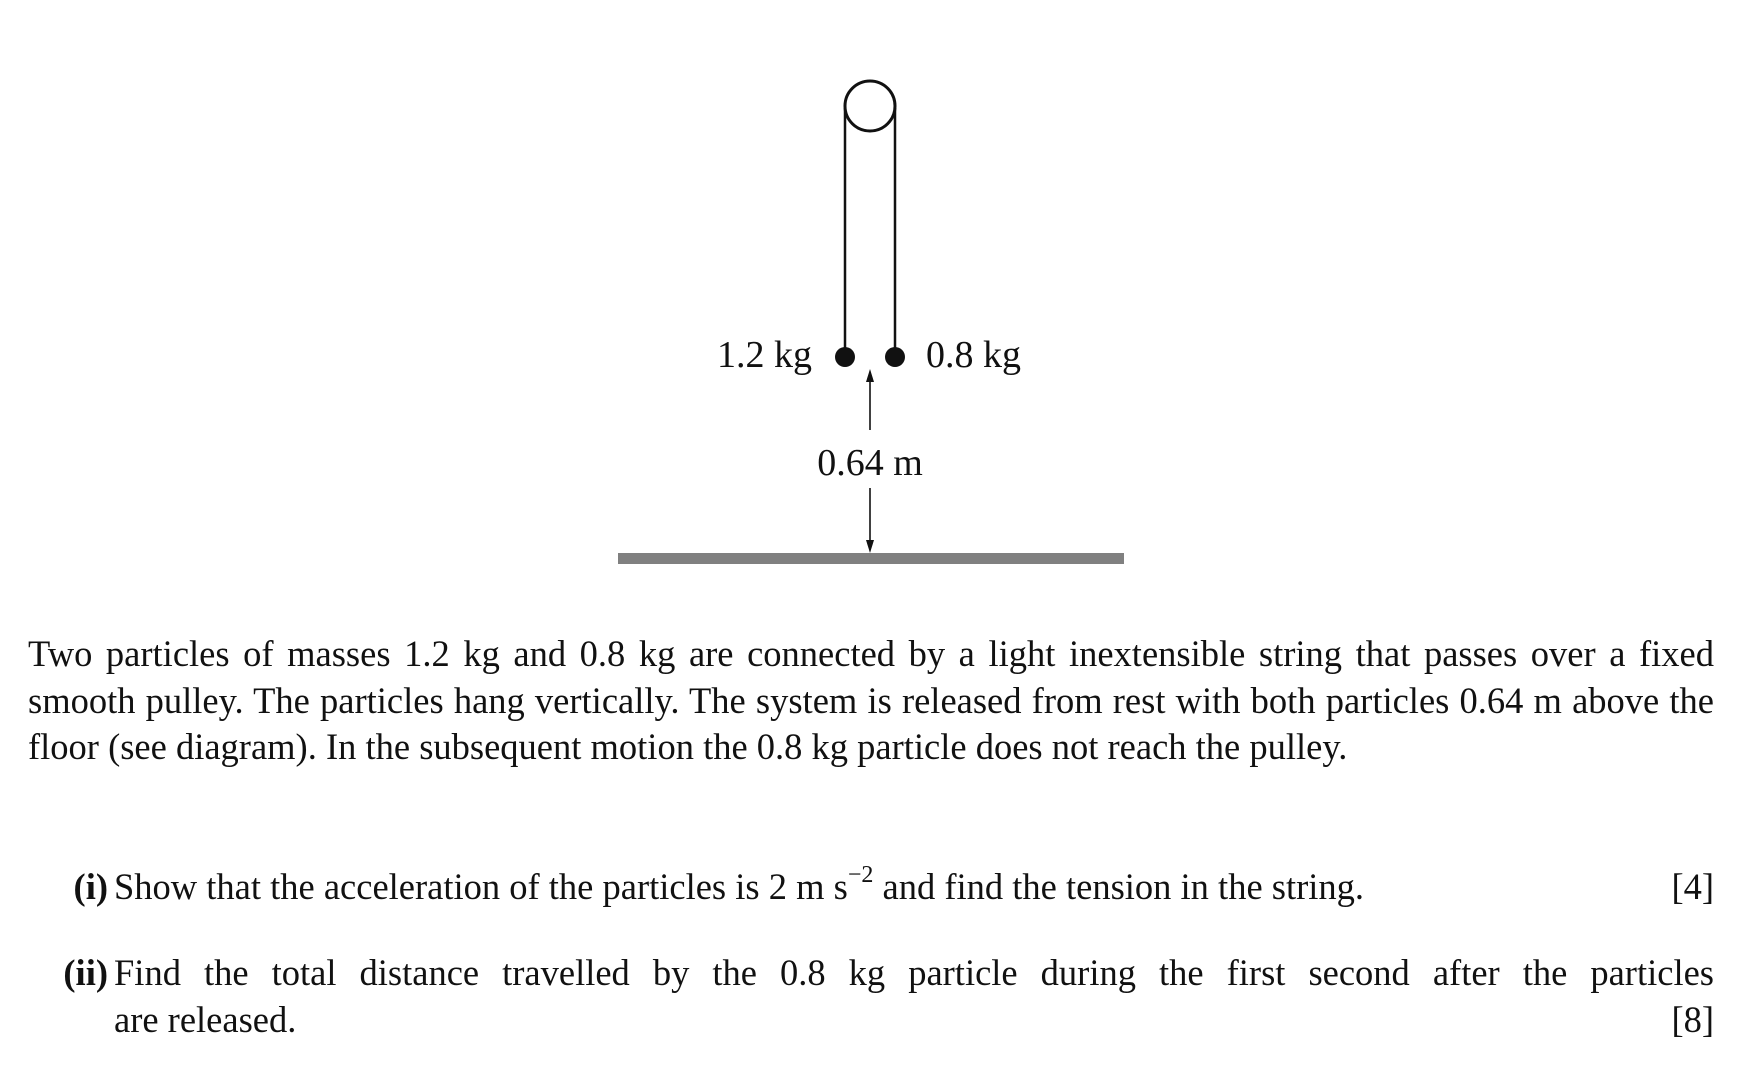  I want to click on mass-left-label: 1.2 kg, so click(764, 355).